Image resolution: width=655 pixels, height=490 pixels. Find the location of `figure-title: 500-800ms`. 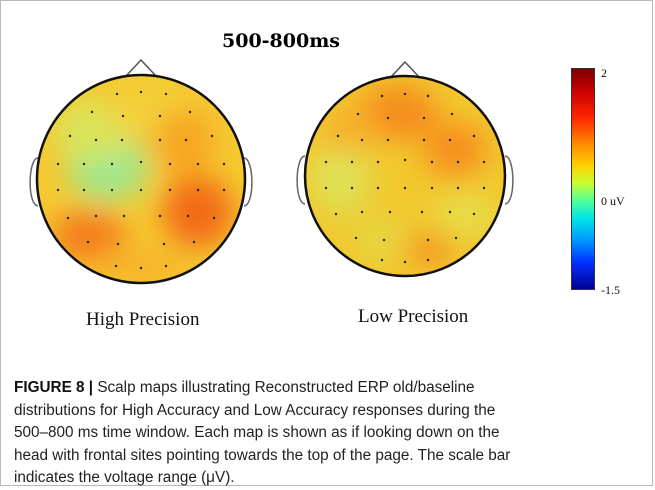

figure-title: 500-800ms is located at coordinates (281, 41).